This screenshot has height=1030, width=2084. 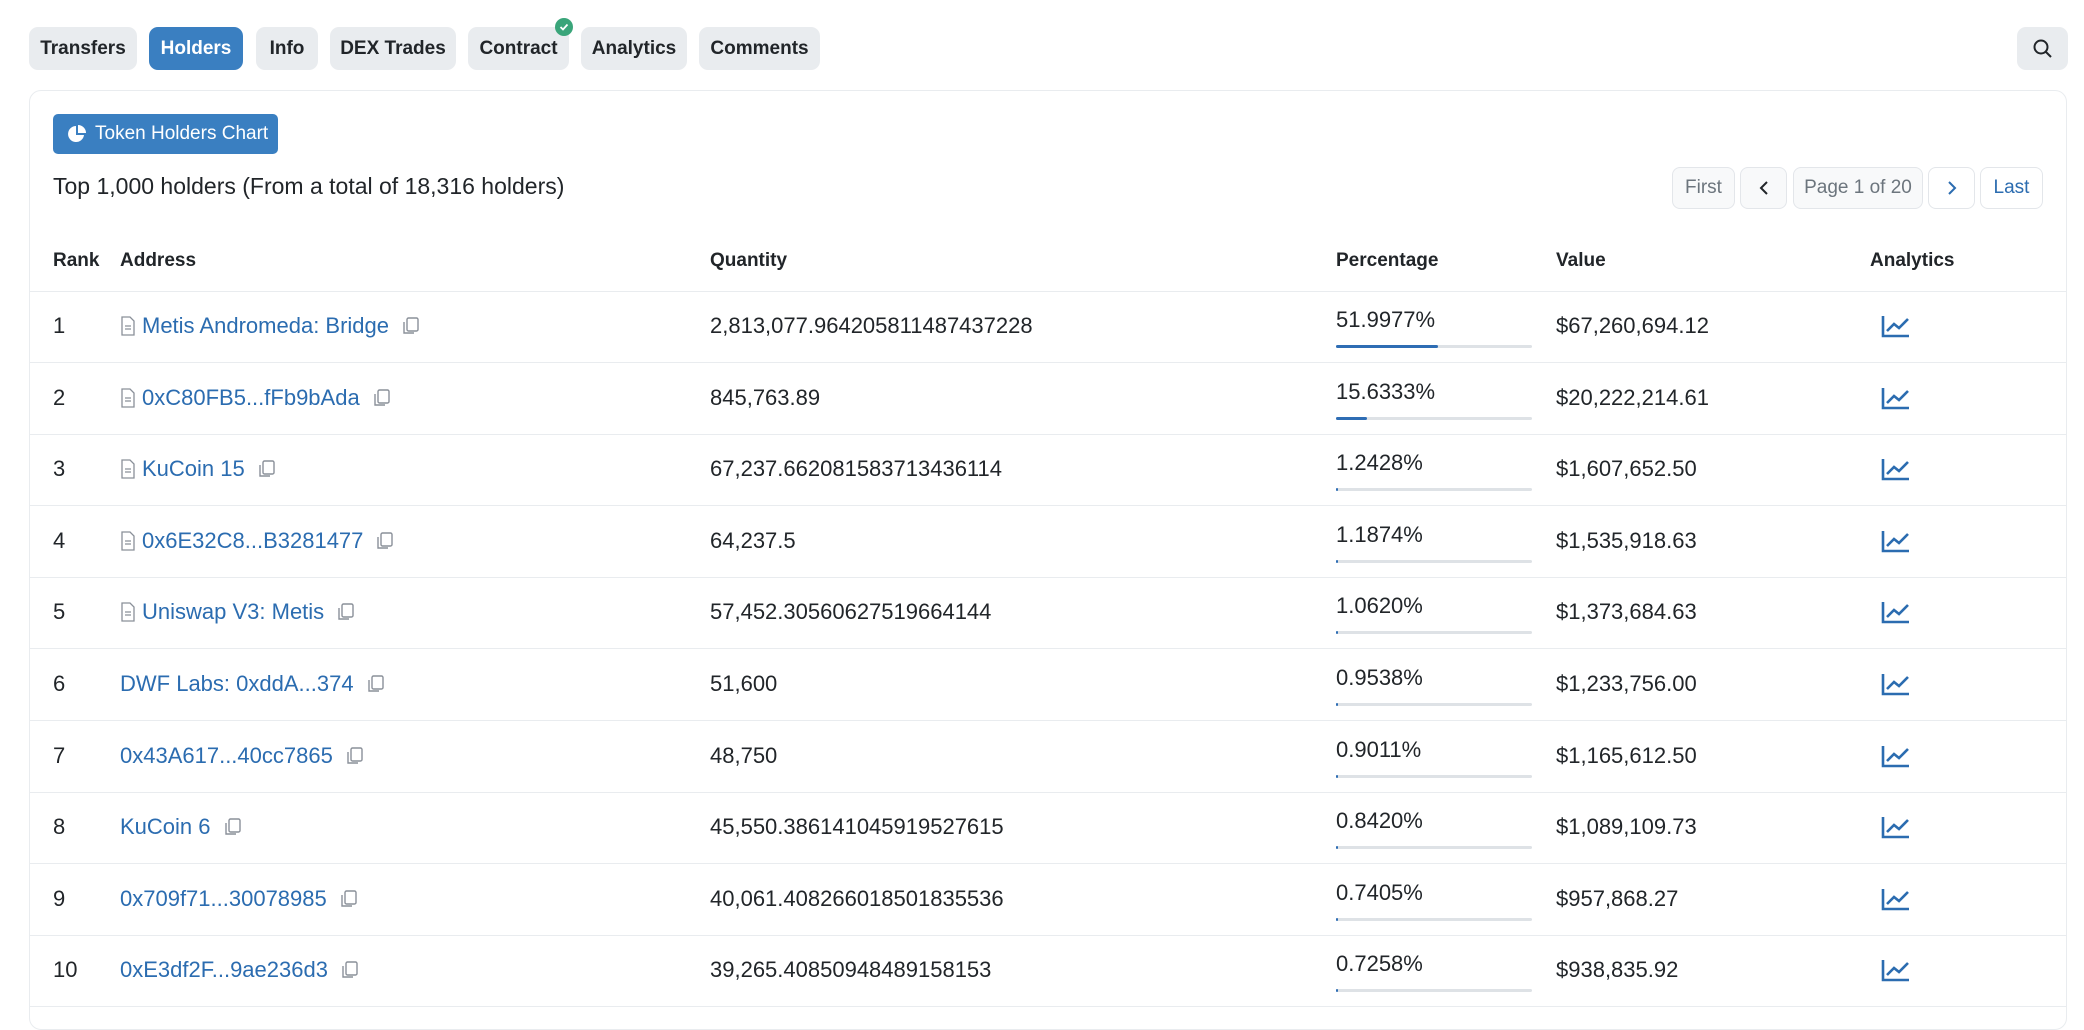 I want to click on tab: Contract, so click(x=518, y=48).